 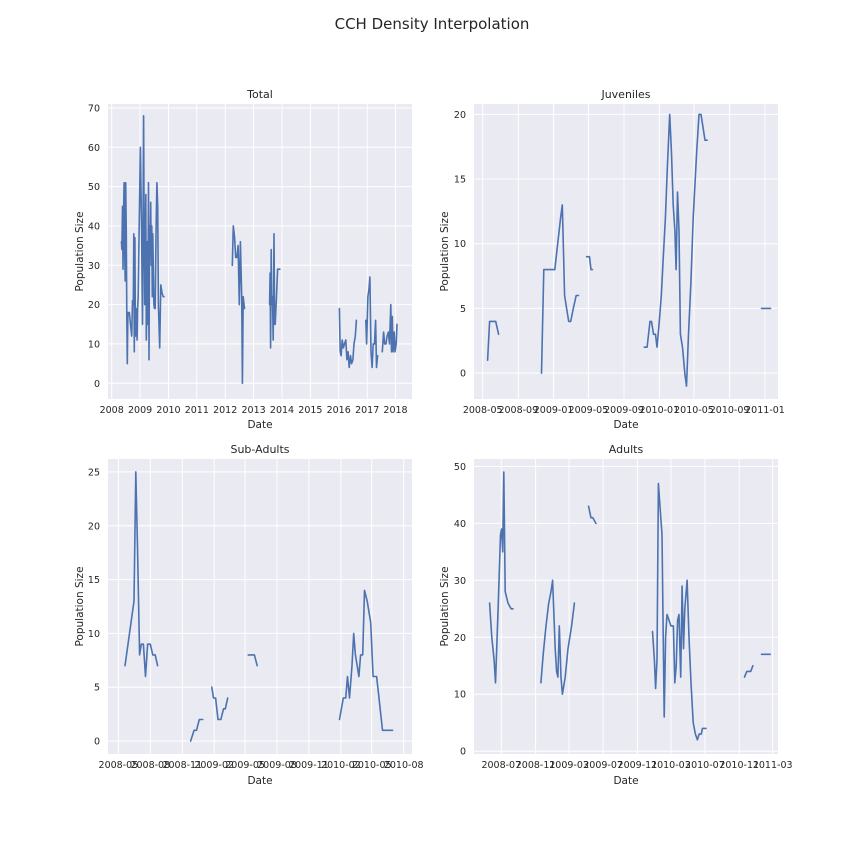 I want to click on x-tick-label: 2013, so click(x=254, y=410).